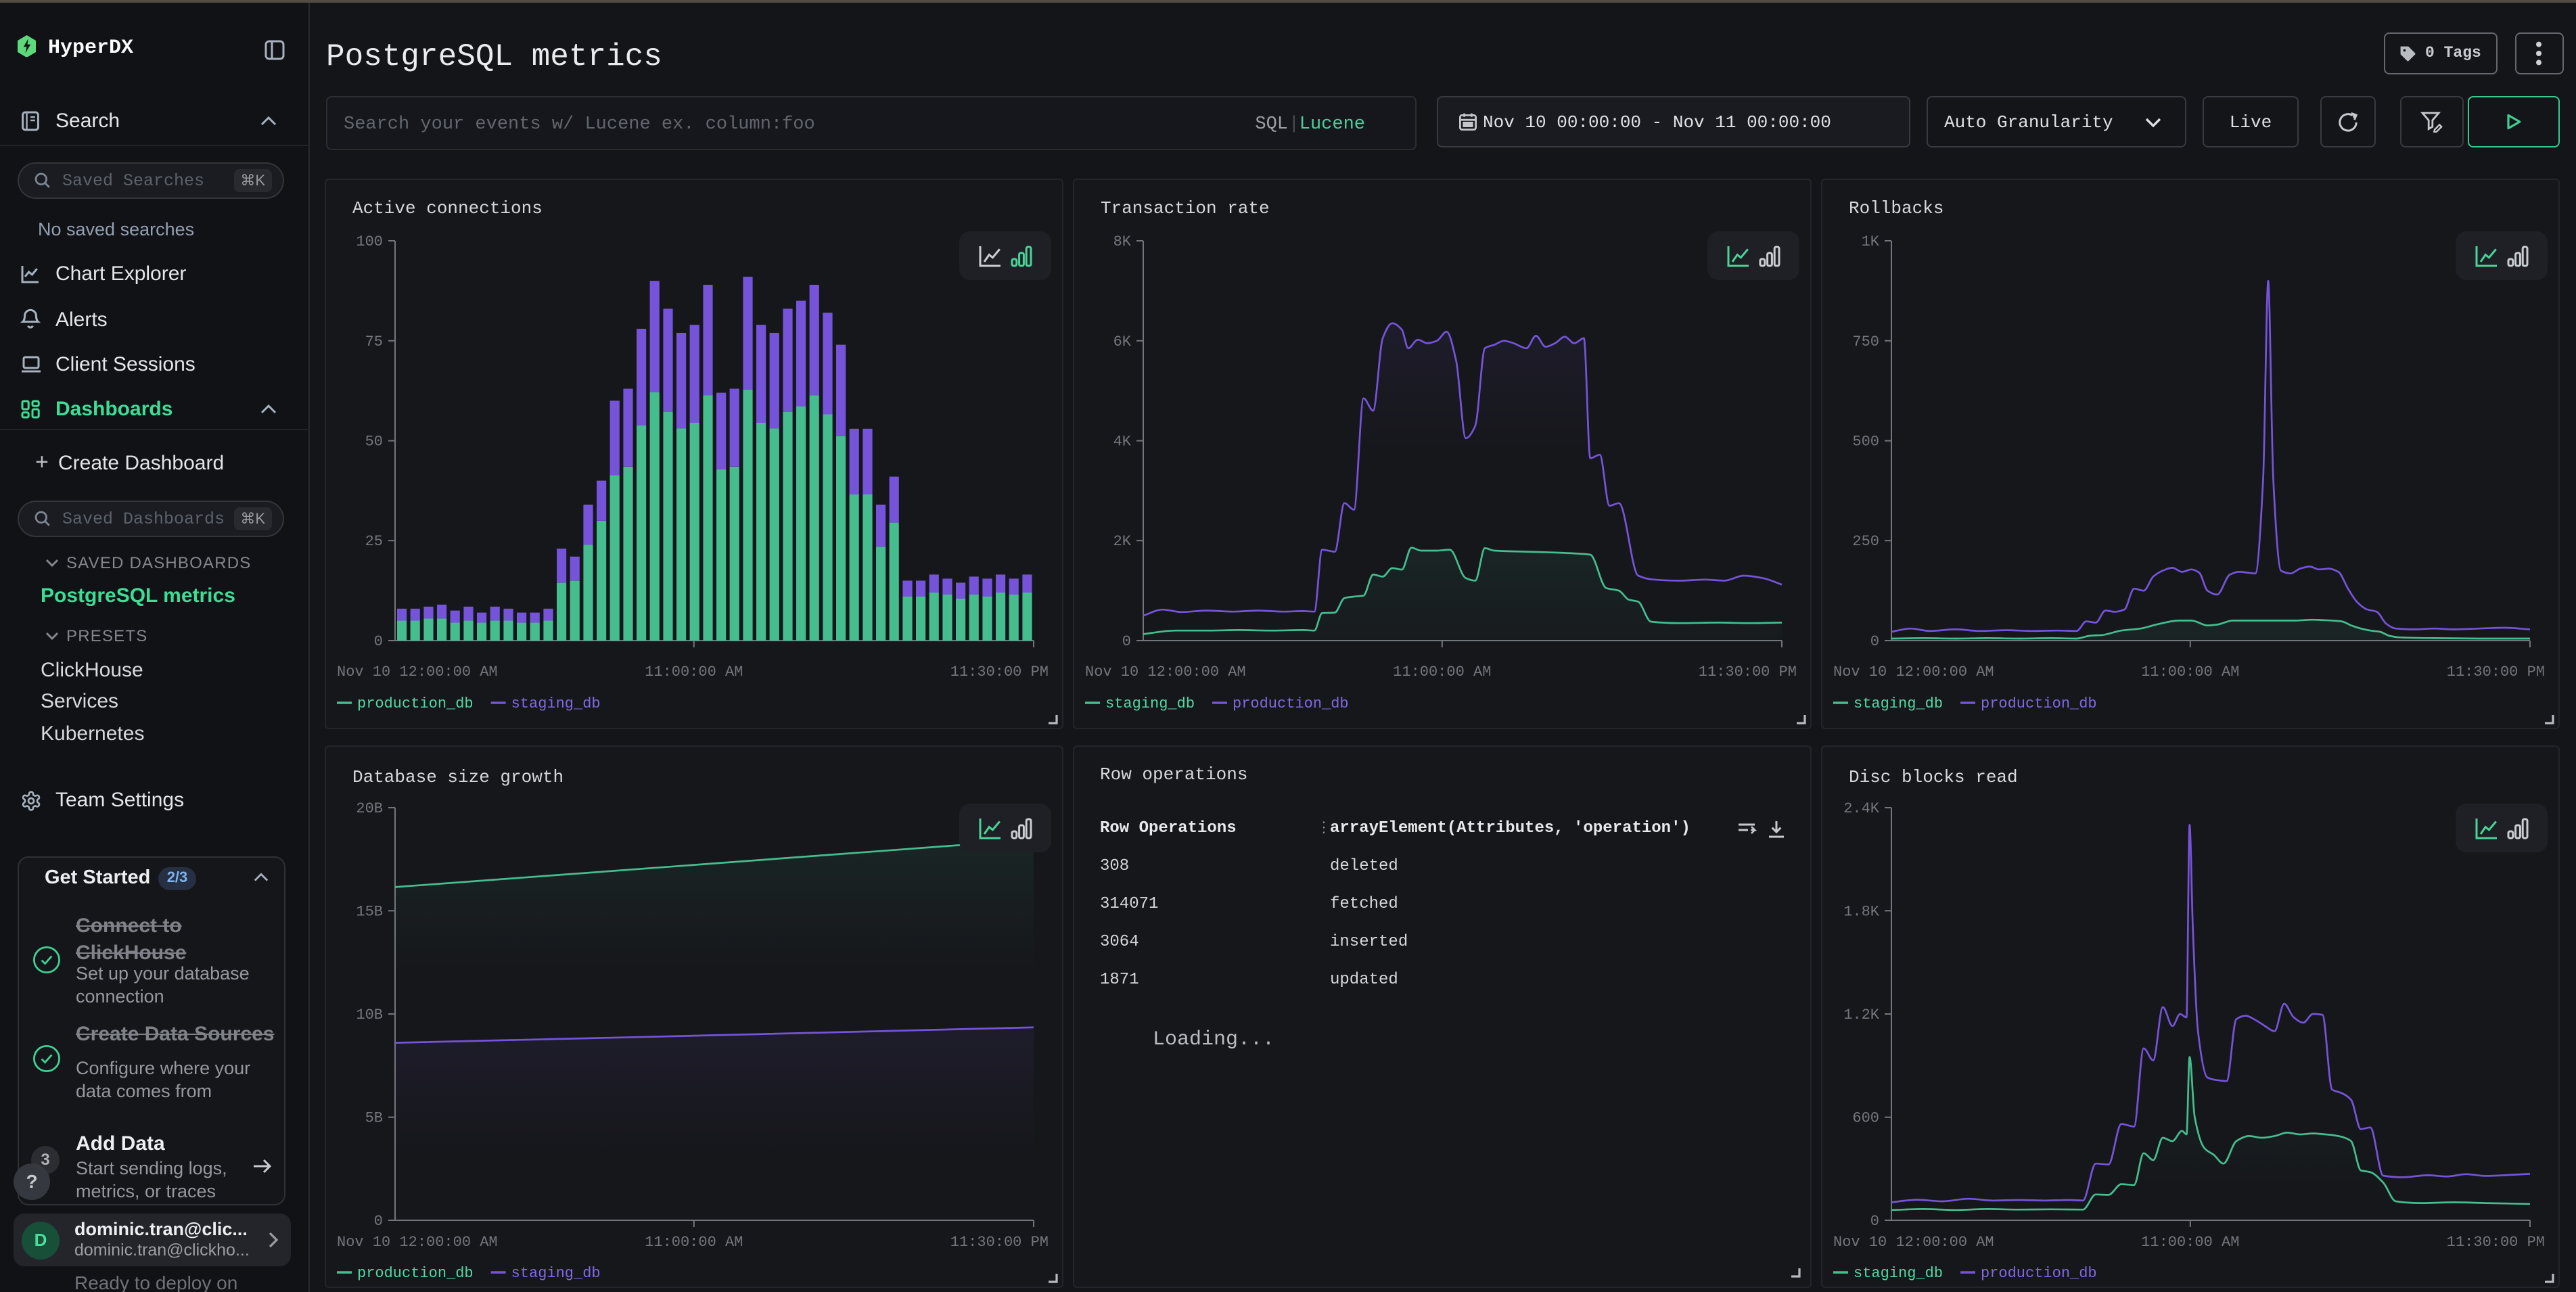 The width and height of the screenshot is (2576, 1292). What do you see at coordinates (374, 341) in the screenshot?
I see `svg-text: 75` at bounding box center [374, 341].